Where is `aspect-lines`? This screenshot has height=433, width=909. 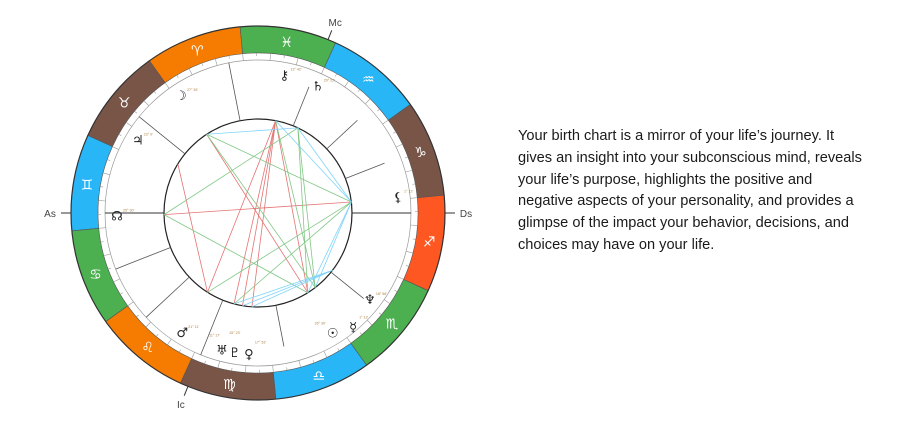
aspect-lines is located at coordinates (257, 214).